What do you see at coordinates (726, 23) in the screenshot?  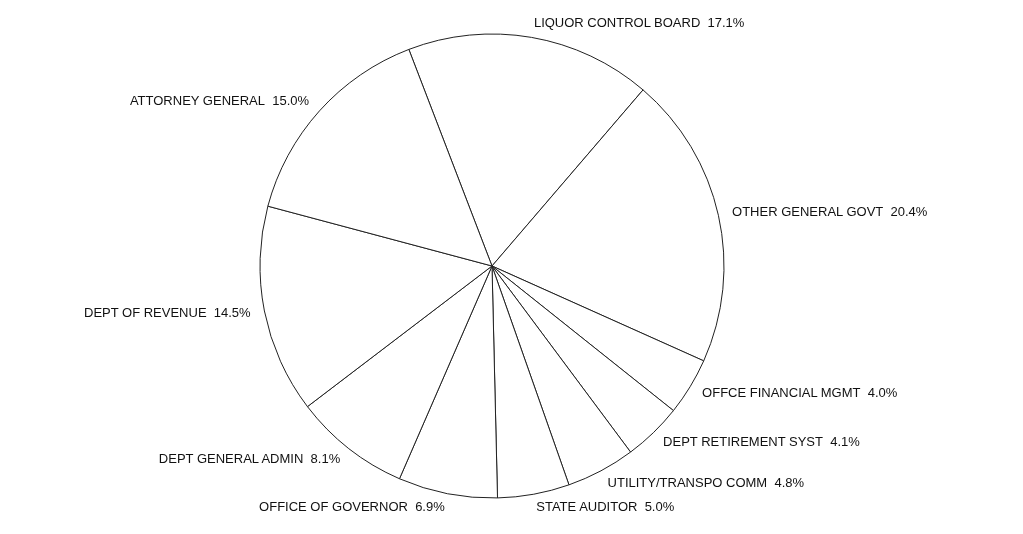 I see `data-label: 17.1%` at bounding box center [726, 23].